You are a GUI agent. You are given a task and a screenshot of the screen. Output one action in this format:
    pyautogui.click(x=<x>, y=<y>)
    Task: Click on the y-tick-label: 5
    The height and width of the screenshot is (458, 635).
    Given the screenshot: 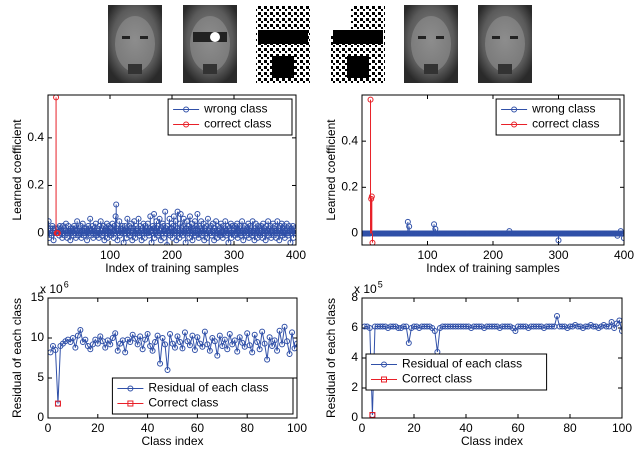 What is the action you would take?
    pyautogui.click(x=40, y=377)
    